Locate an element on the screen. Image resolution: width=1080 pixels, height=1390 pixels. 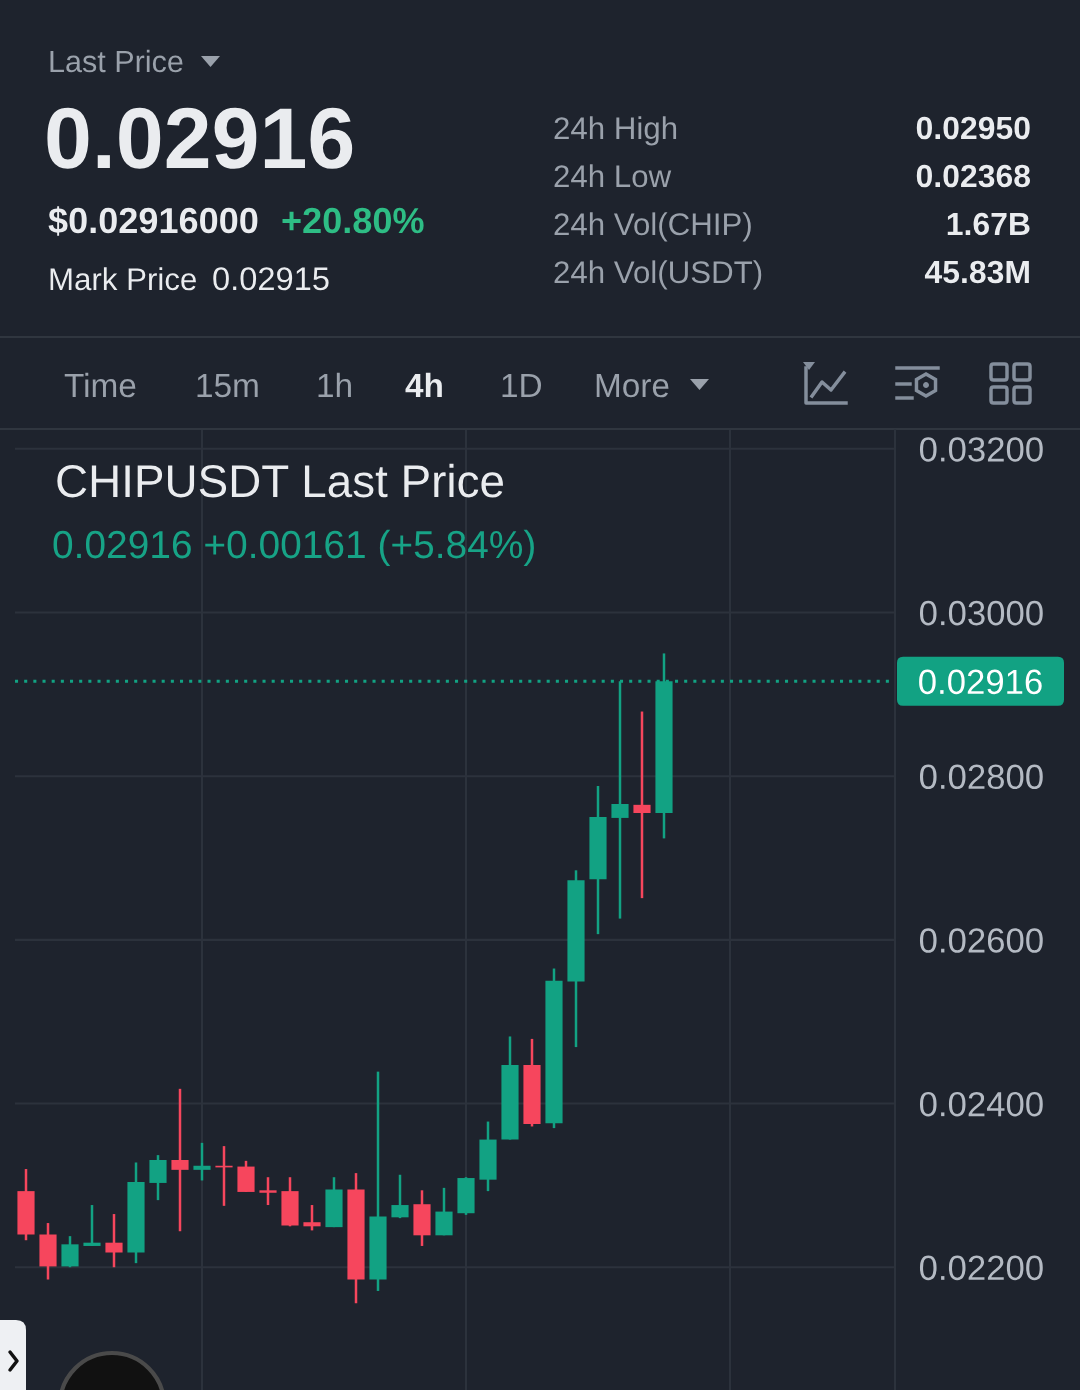
text: Mark Price is located at coordinates (123, 279).